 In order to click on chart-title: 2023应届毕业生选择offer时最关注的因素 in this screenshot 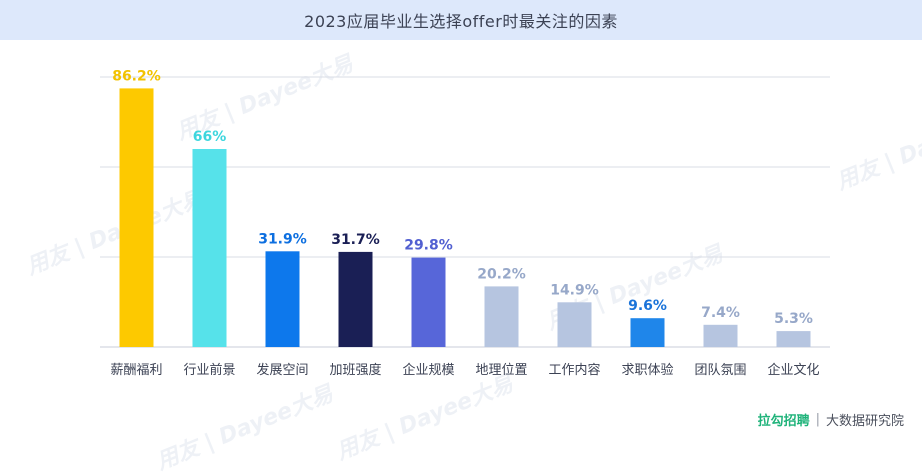, I will do `click(461, 21)`.